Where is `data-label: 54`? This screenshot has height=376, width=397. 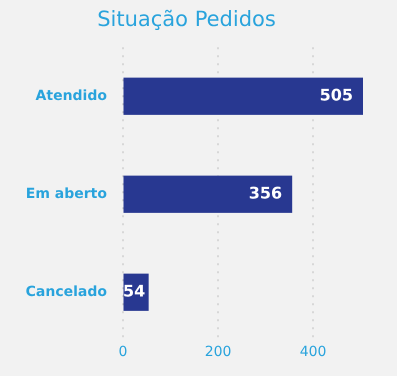 data-label: 54 is located at coordinates (134, 290).